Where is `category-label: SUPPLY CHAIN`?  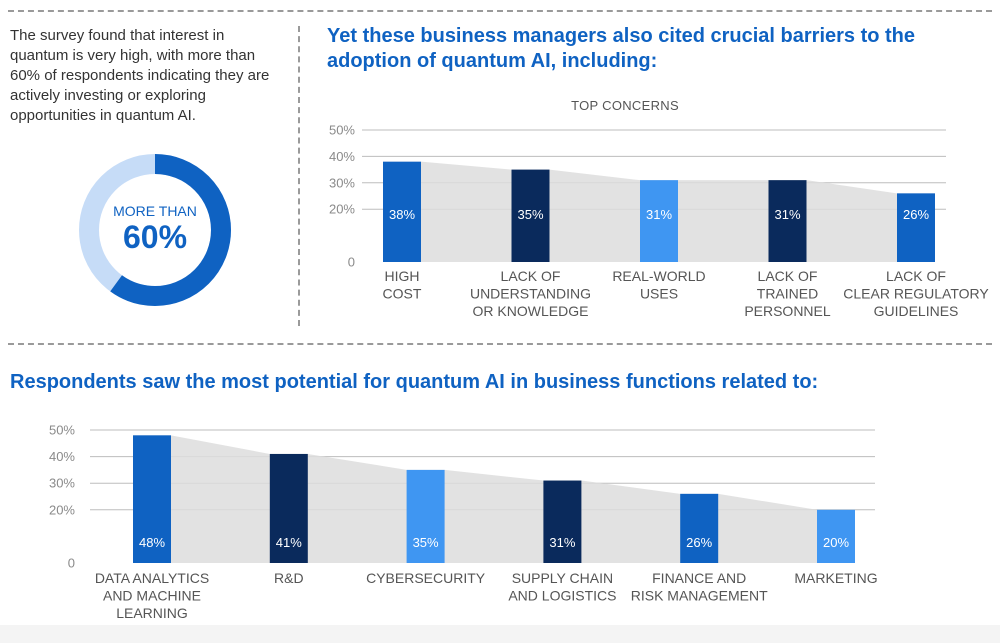
category-label: SUPPLY CHAIN is located at coordinates (562, 578).